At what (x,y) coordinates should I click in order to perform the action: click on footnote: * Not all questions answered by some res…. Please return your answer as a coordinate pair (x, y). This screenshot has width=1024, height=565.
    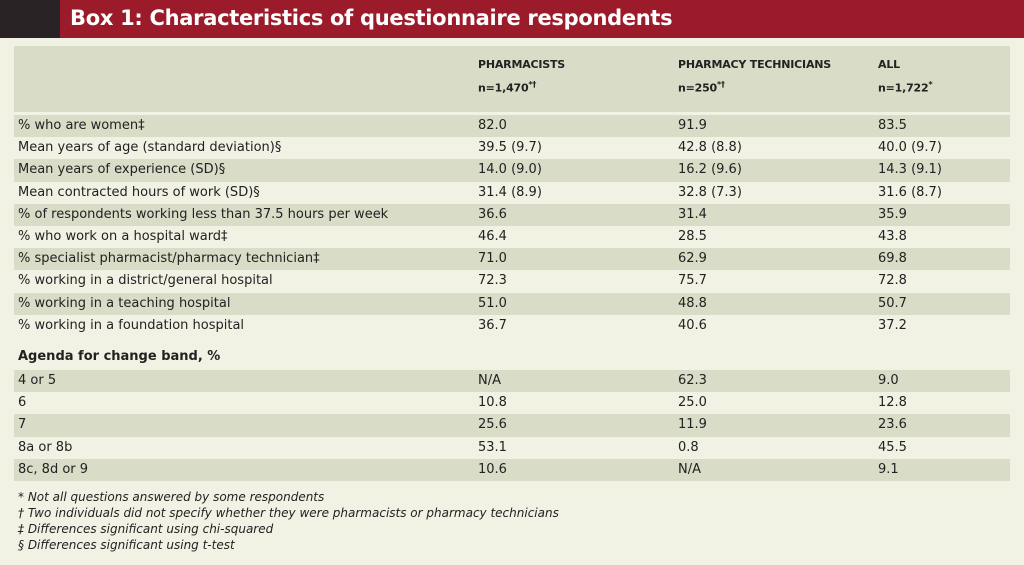
    Looking at the image, I should click on (171, 497).